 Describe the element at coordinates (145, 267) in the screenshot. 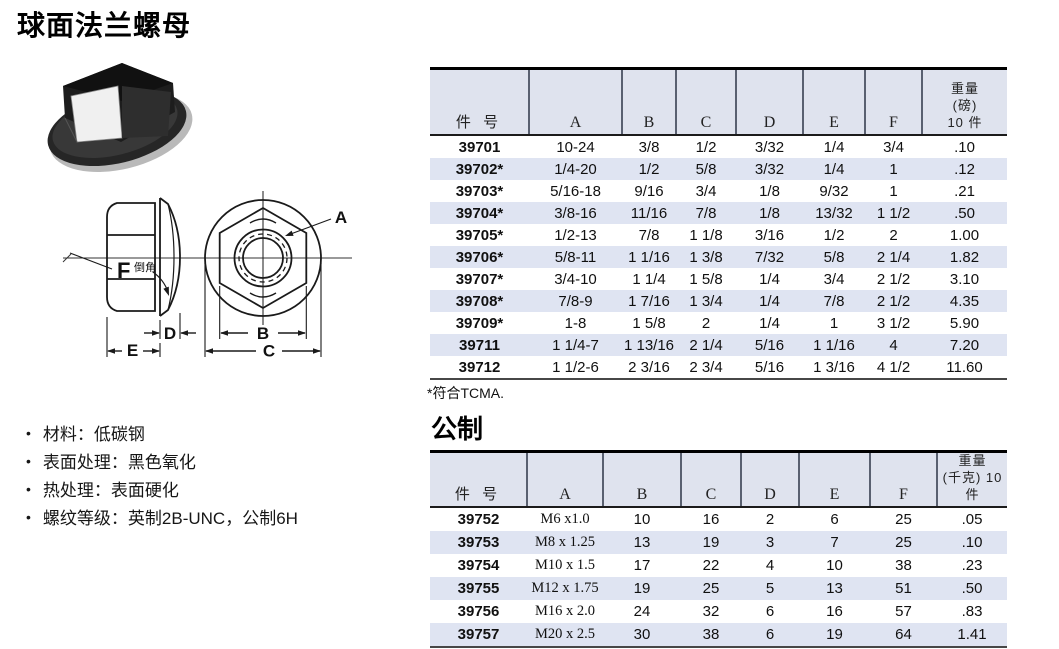

I see `chamfer-label: 倒角` at that location.